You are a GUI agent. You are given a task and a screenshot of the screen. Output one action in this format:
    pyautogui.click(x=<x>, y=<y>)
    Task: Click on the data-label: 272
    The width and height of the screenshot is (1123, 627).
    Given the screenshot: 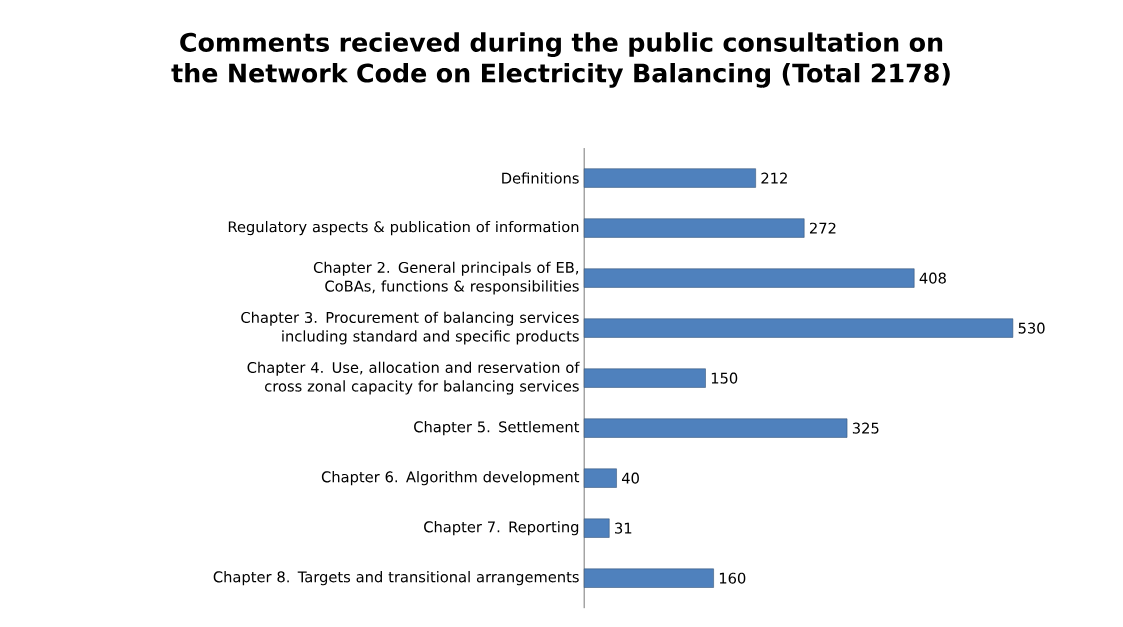 What is the action you would take?
    pyautogui.click(x=822, y=228)
    